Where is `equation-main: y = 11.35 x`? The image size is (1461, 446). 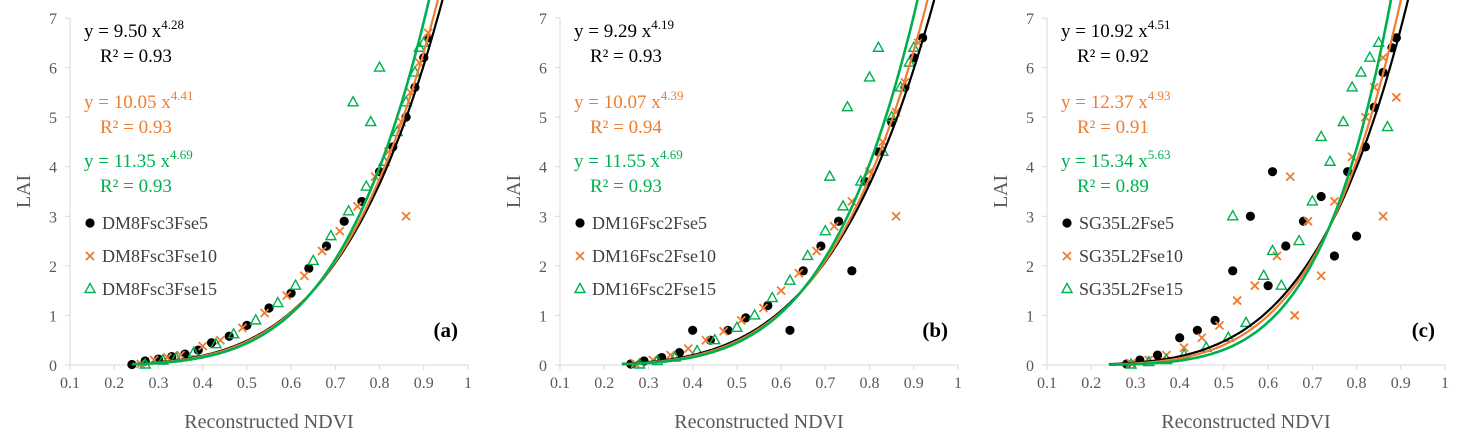
equation-main: y = 11.35 x is located at coordinates (127, 161).